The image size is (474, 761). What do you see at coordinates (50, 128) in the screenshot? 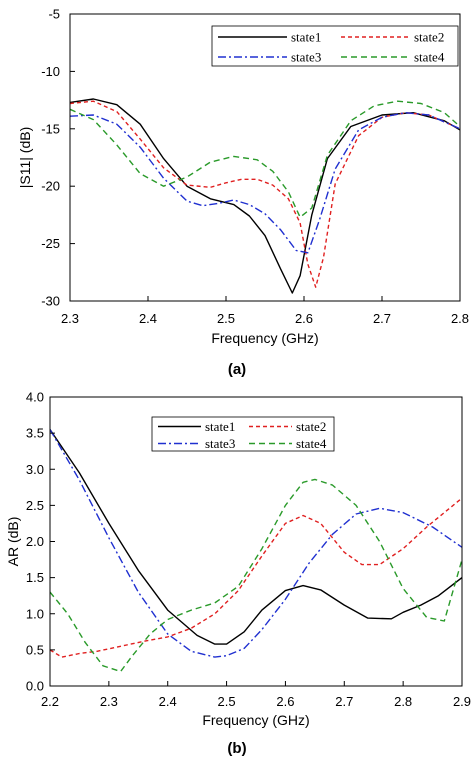
I see `y-tick-label: -15` at bounding box center [50, 128].